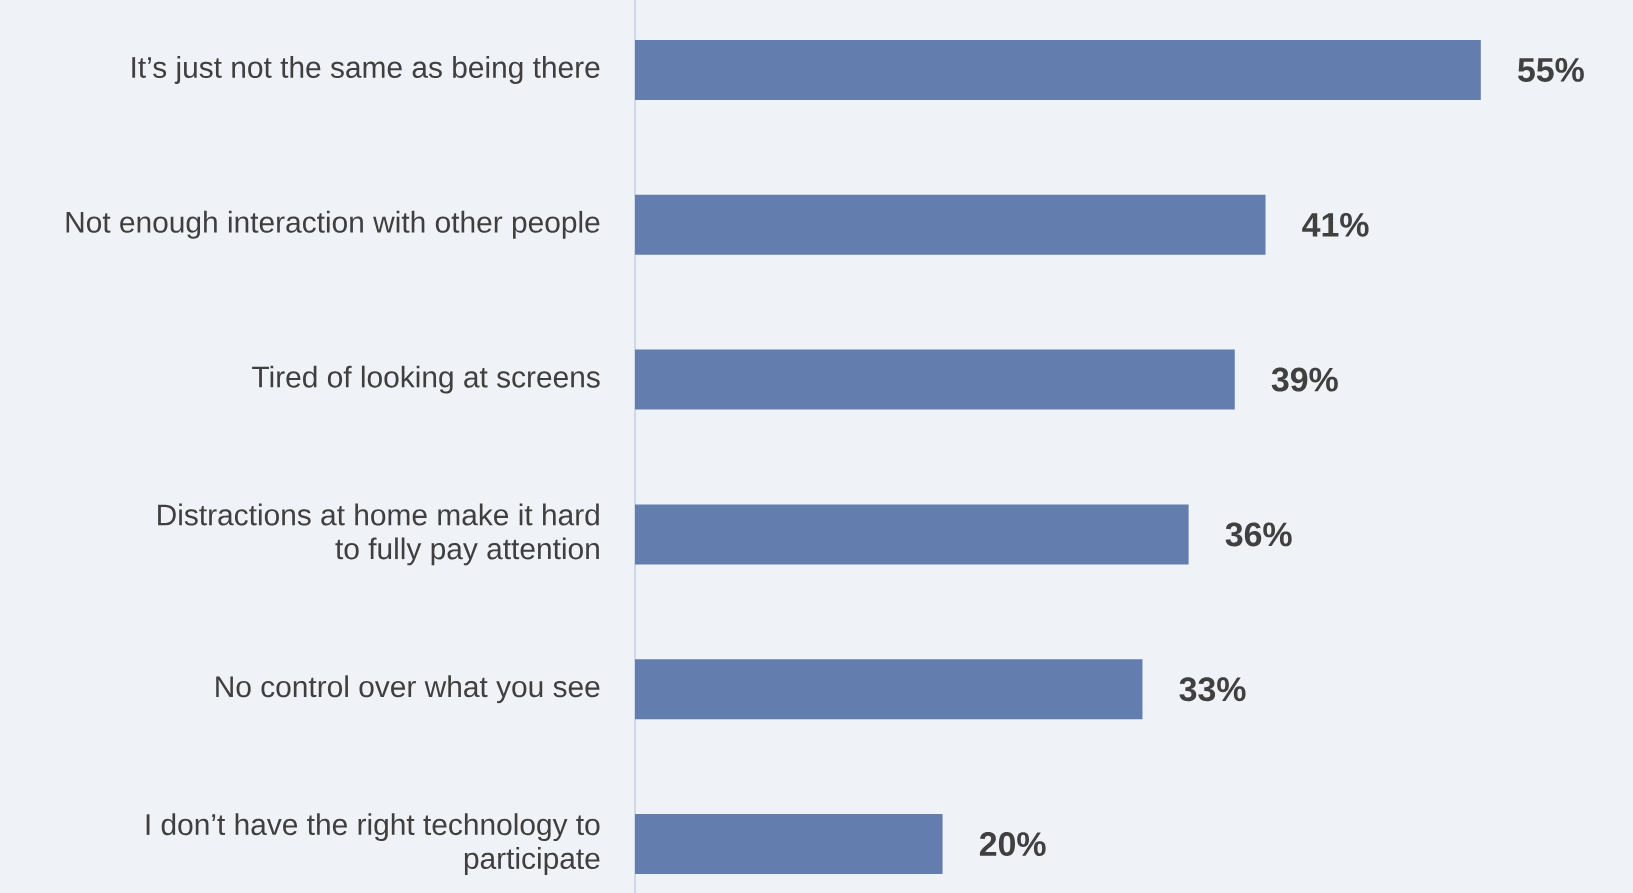  Describe the element at coordinates (408, 689) in the screenshot. I see `y-tick-label: No control over what you see` at that location.